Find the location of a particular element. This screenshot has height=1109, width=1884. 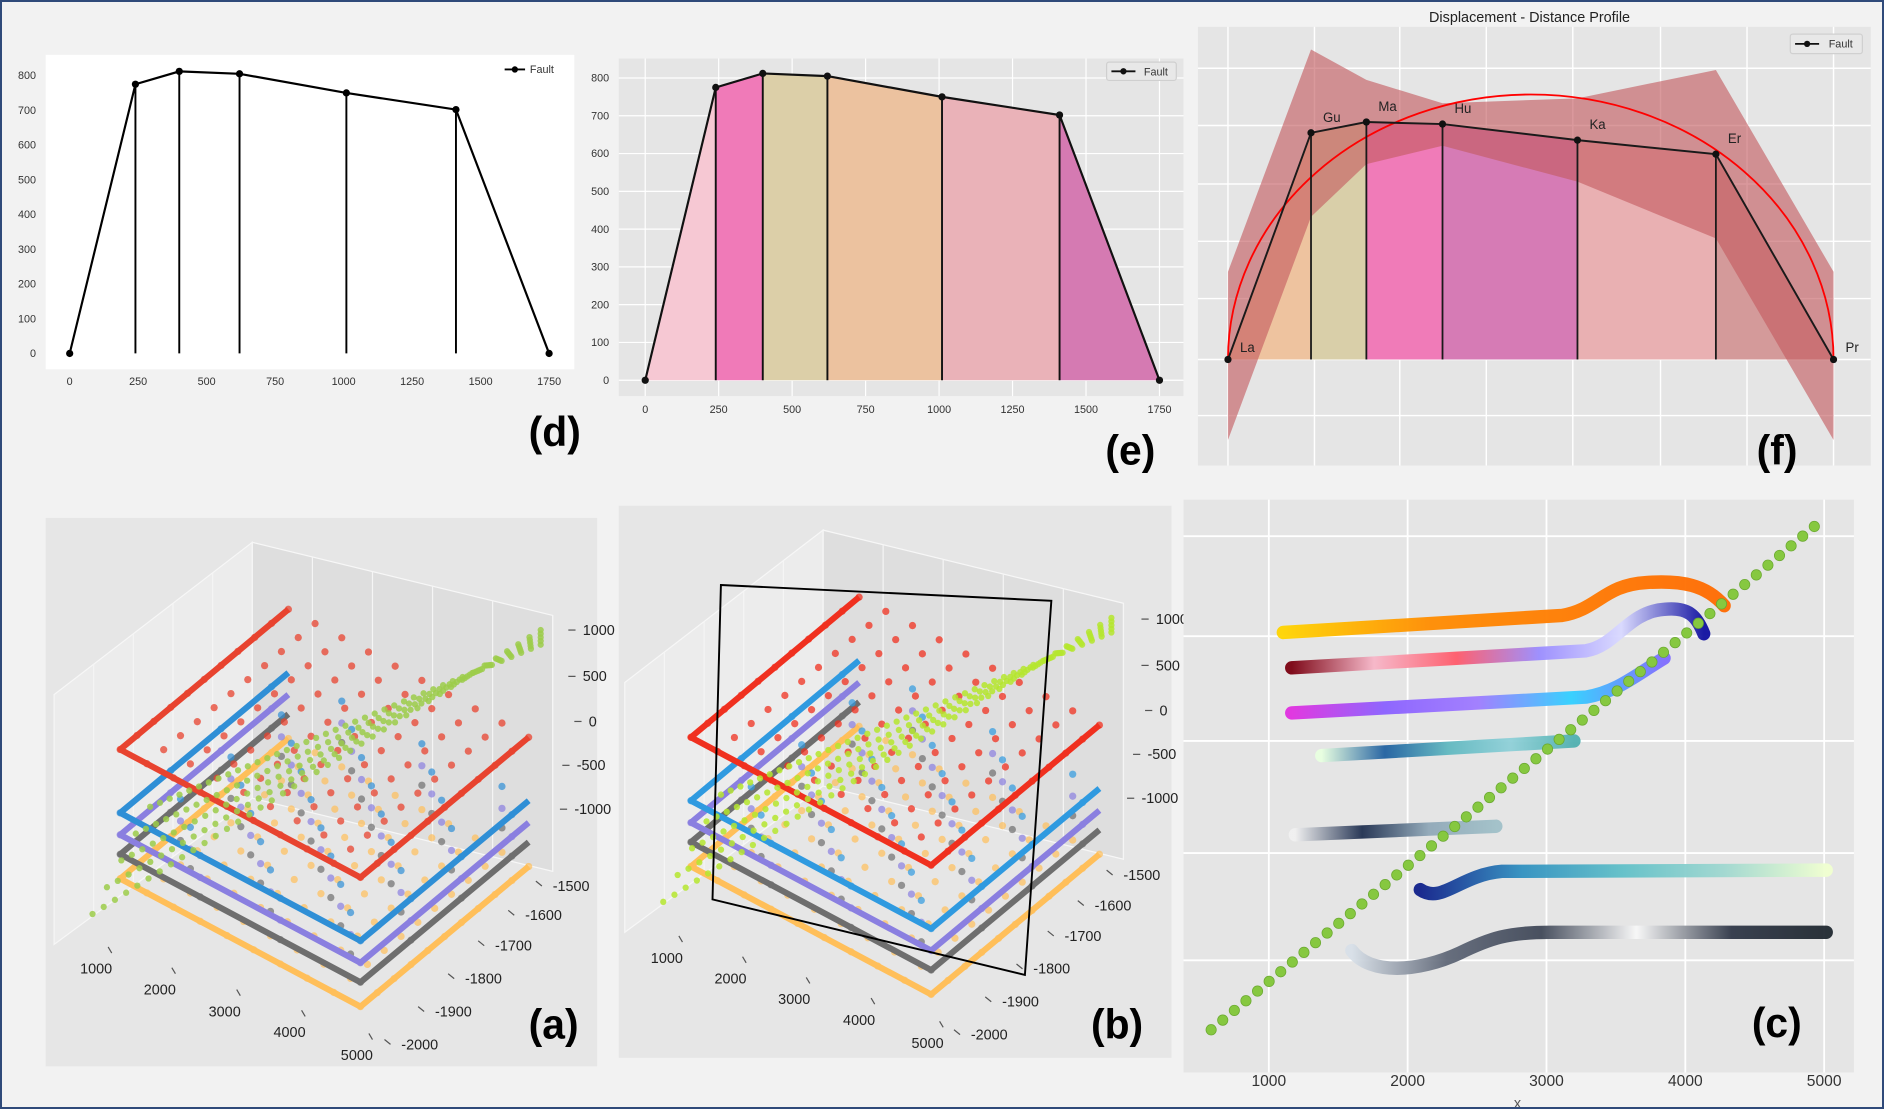

x-tick-label: 0 is located at coordinates (645, 410).